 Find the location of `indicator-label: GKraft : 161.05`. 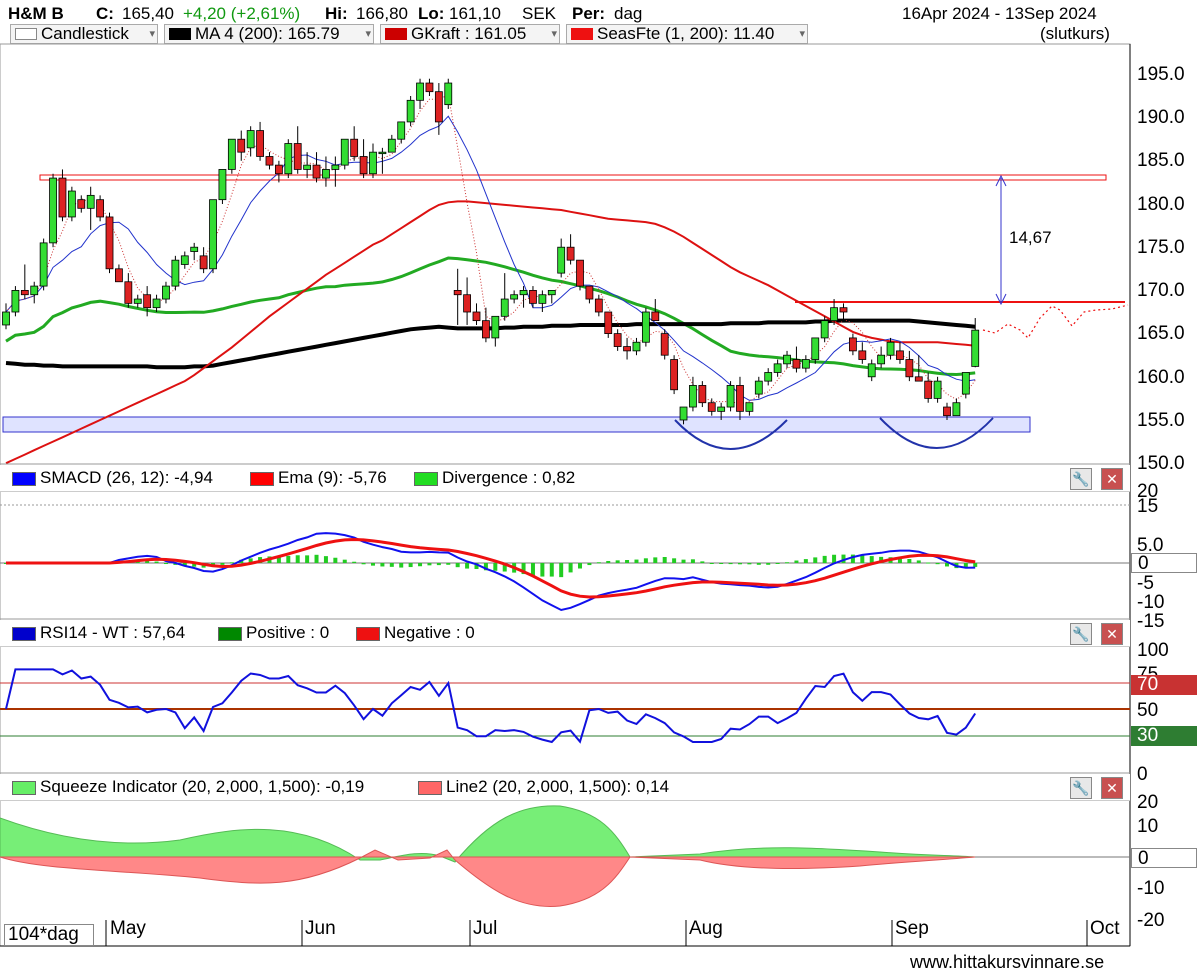

indicator-label: GKraft : 161.05 is located at coordinates (469, 33).